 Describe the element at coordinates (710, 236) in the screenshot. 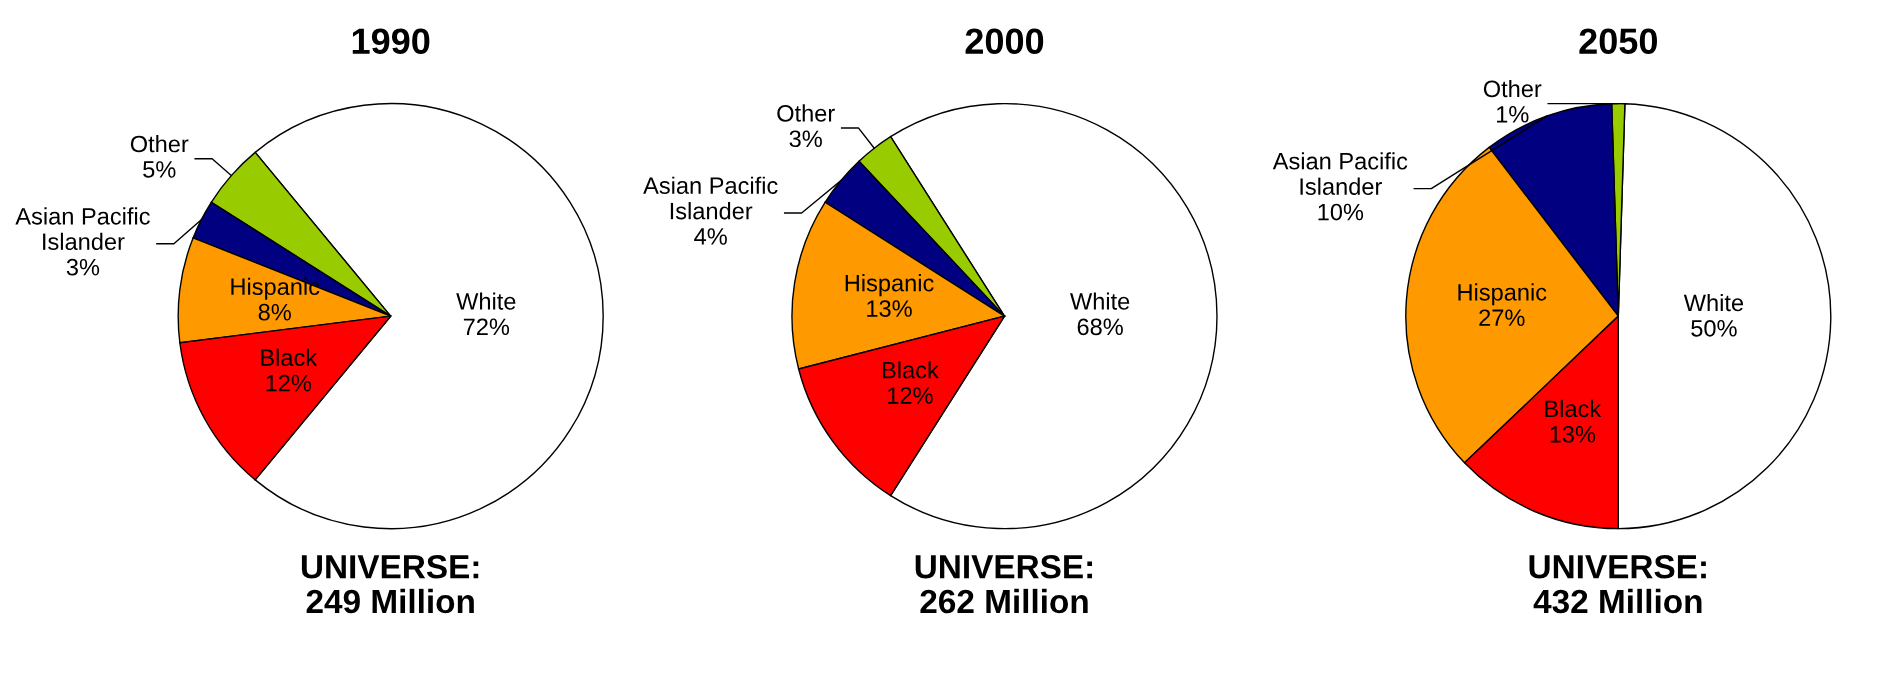

I see `data-label: 4%` at that location.